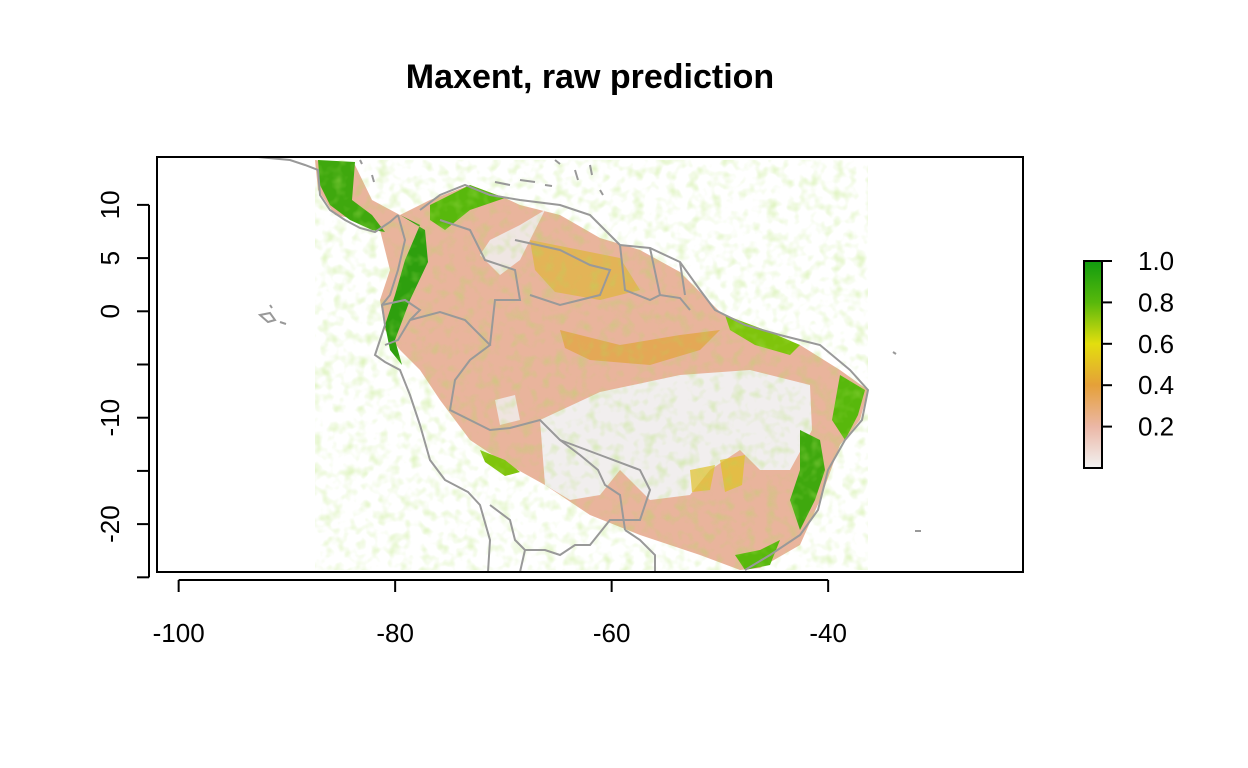 This screenshot has width=1248, height=768. Describe the element at coordinates (1156, 261) in the screenshot. I see `legend-tick-label: 1.0` at that location.